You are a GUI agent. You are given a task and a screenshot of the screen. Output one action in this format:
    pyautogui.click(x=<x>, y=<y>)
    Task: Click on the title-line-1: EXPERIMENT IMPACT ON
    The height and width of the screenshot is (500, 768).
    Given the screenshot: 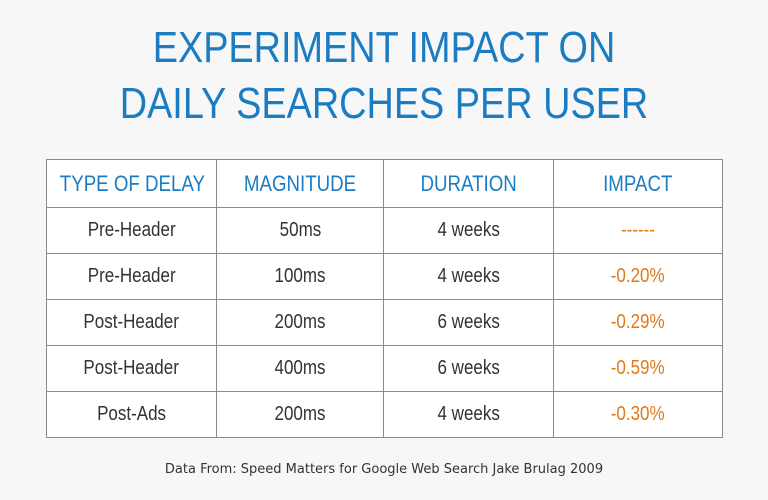 What is the action you would take?
    pyautogui.click(x=384, y=47)
    